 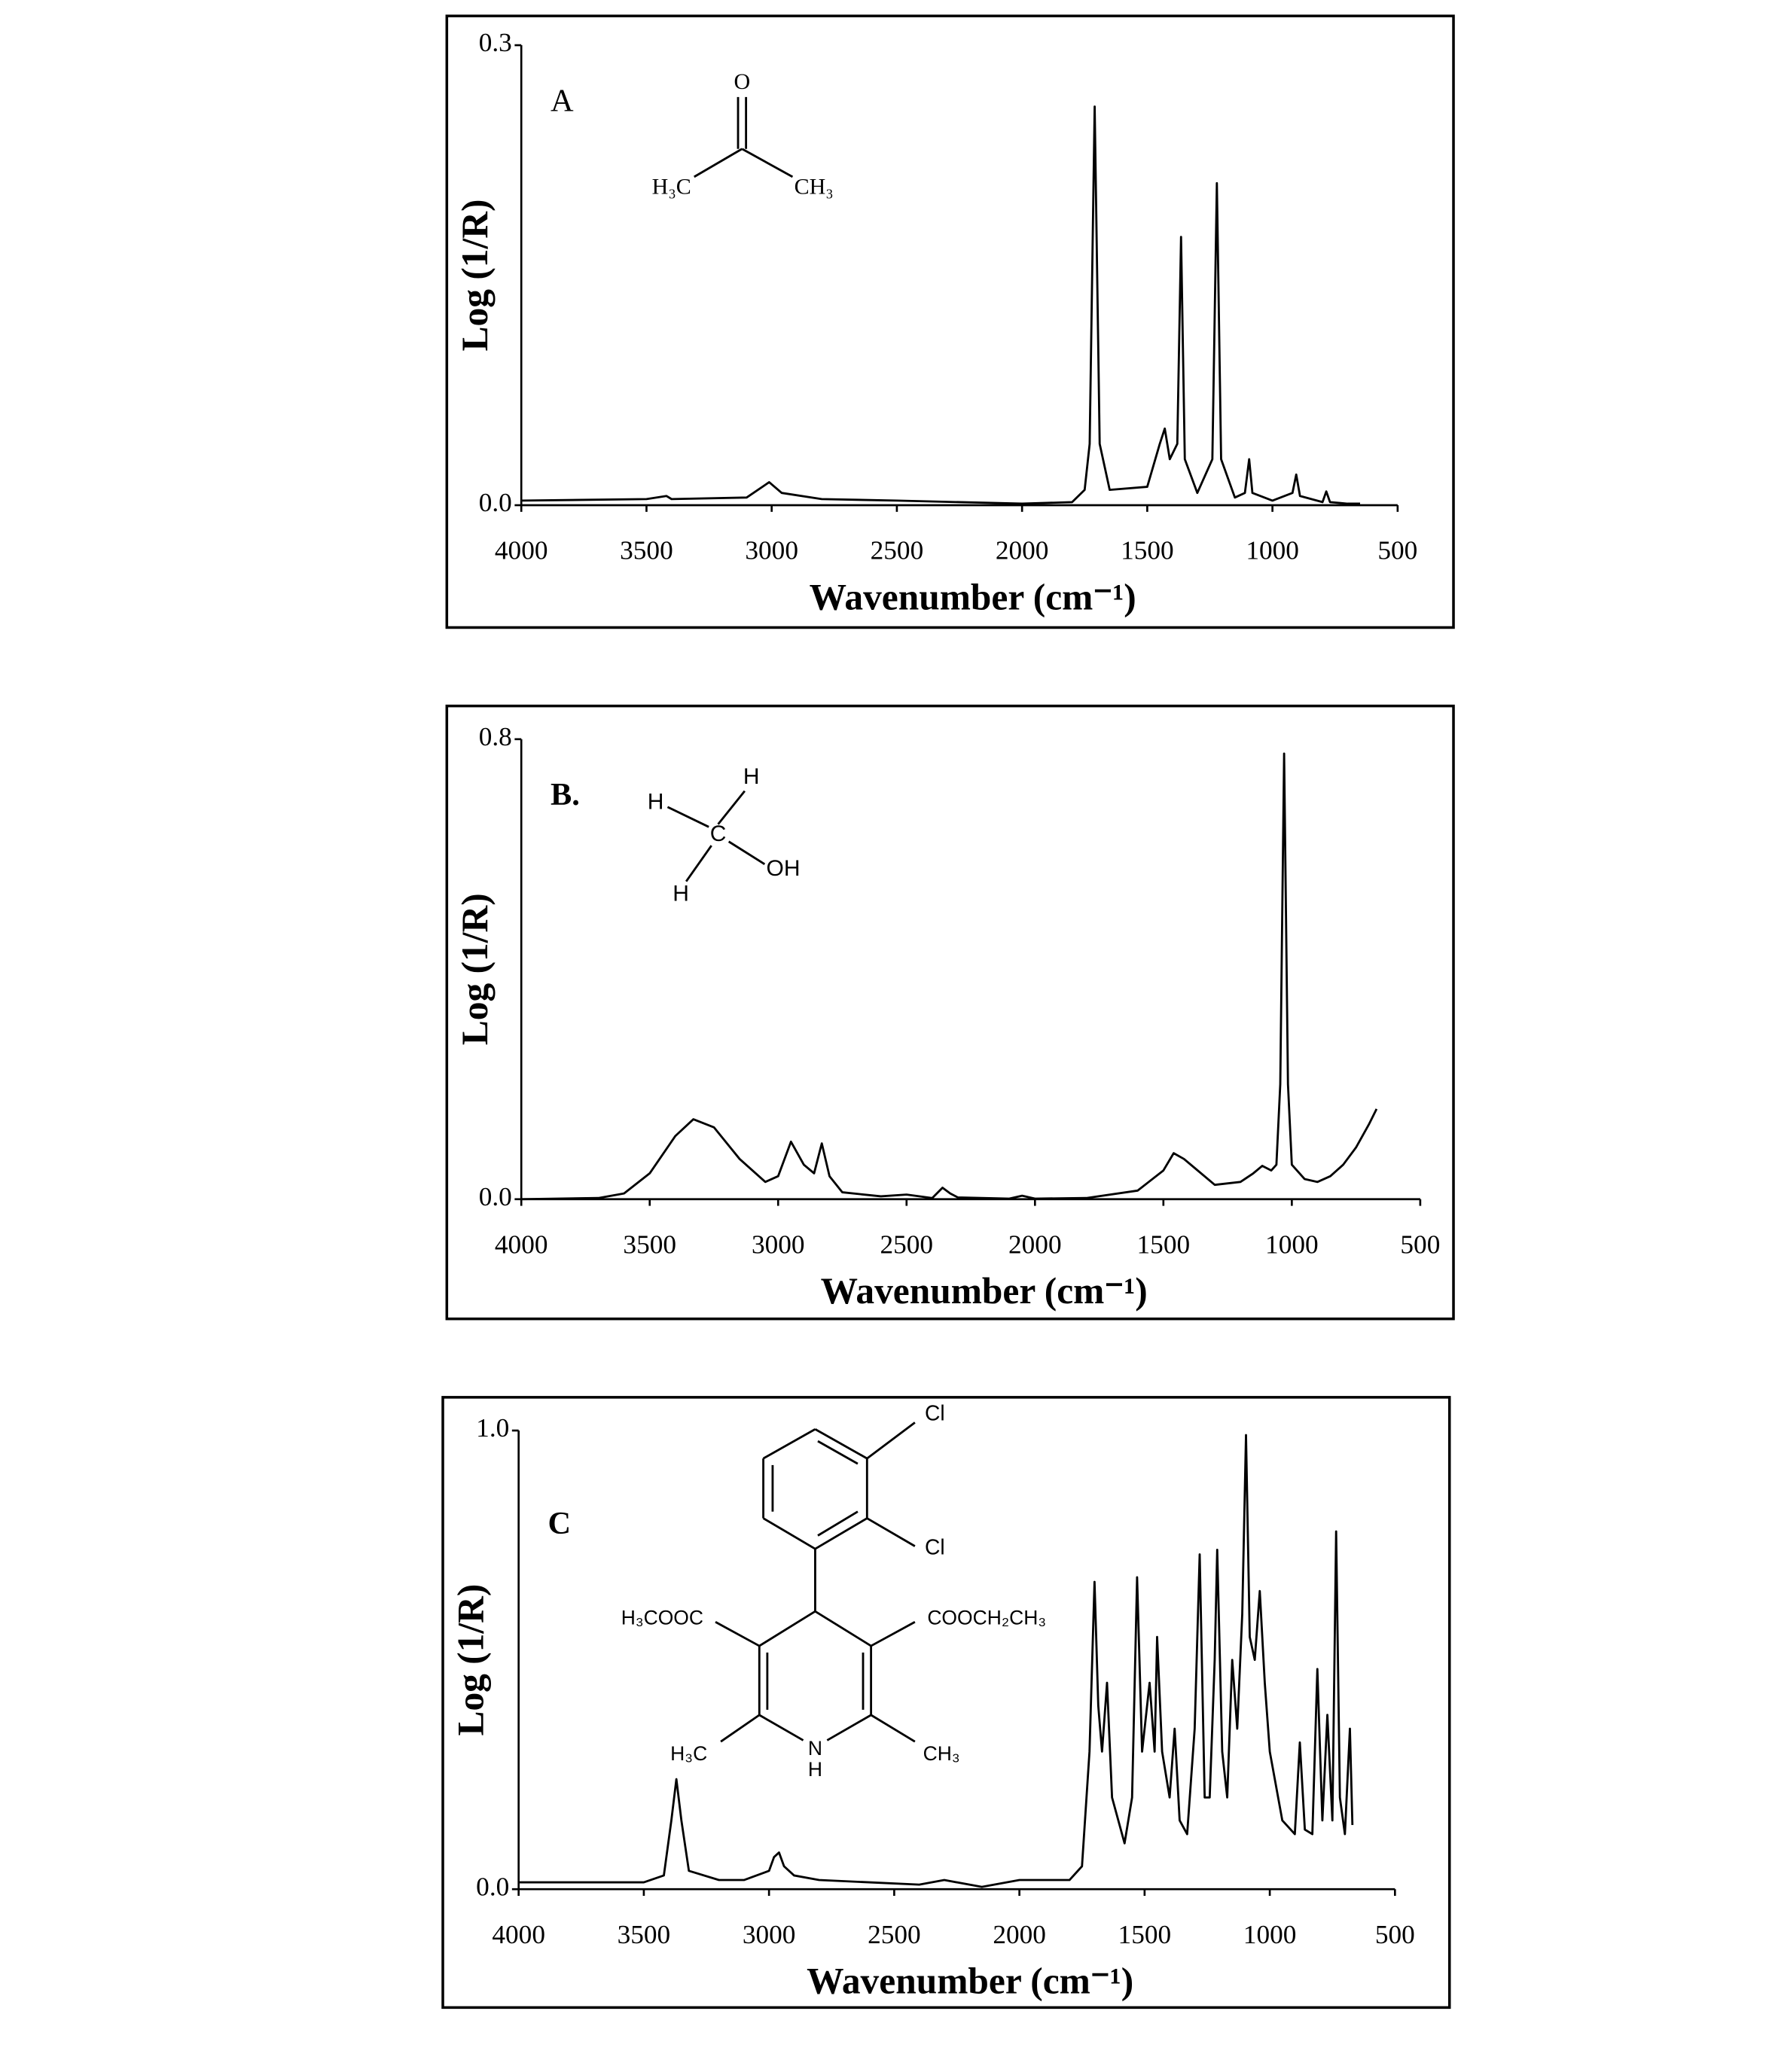 What do you see at coordinates (833, 1590) in the screenshot?
I see `structure-c: Cl Cl H₃COOC COOCH₂CH₃ H₃C CH₃ N H` at bounding box center [833, 1590].